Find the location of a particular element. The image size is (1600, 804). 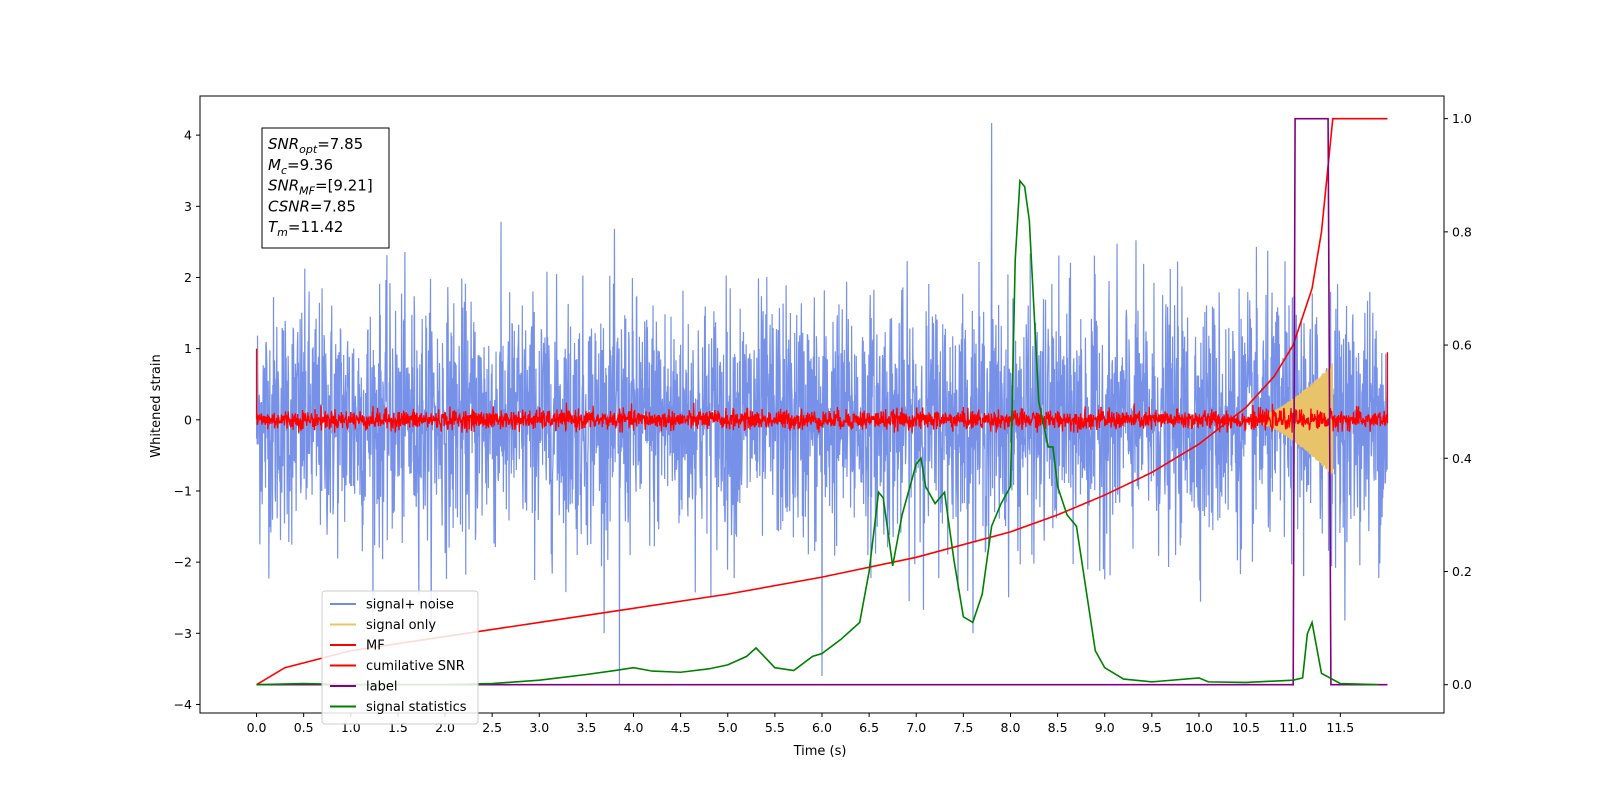

y-tick-label: −4 is located at coordinates (183, 704).